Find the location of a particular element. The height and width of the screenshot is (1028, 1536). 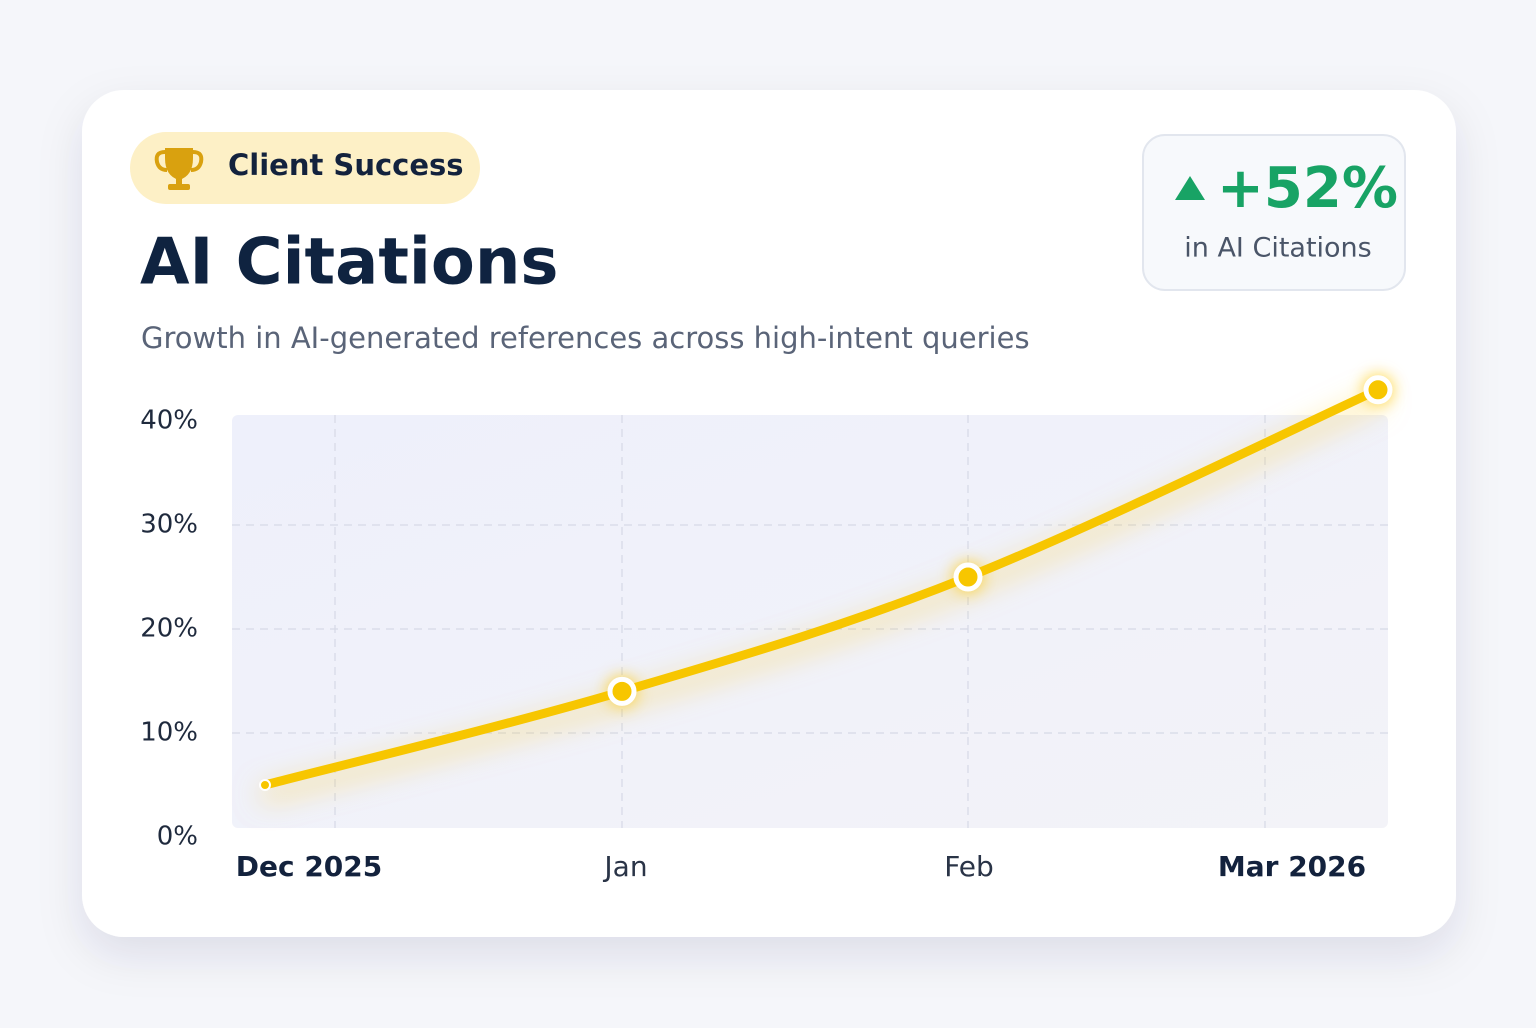

up-arrow is located at coordinates (1190, 188).